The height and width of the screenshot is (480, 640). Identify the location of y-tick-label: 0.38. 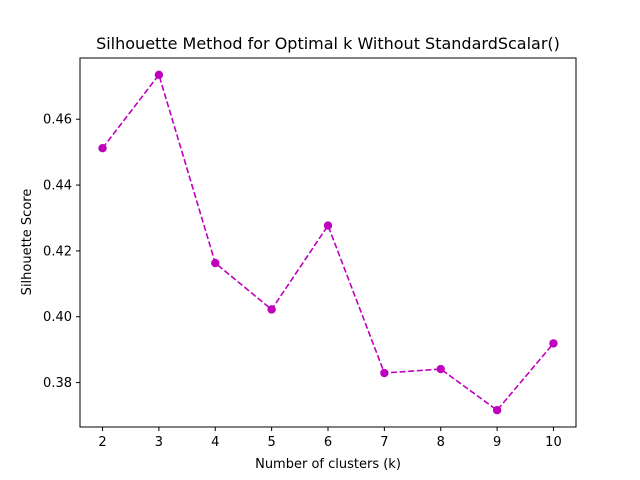
(57, 383).